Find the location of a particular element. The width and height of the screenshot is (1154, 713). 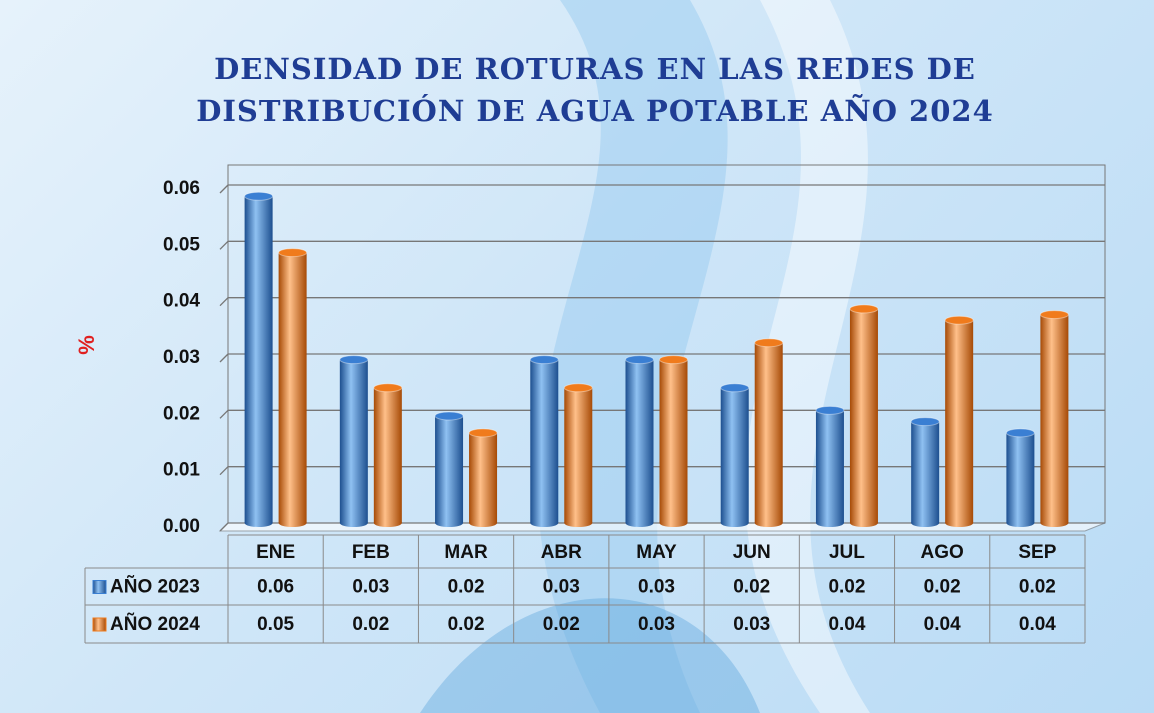

y-tick-label: 0.00 is located at coordinates (181, 526).